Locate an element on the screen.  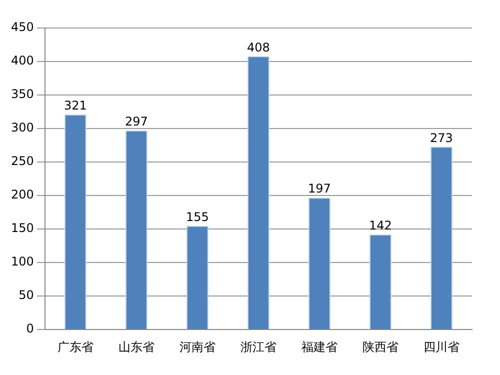
x-tick-label: 浙江省 is located at coordinates (258, 347).